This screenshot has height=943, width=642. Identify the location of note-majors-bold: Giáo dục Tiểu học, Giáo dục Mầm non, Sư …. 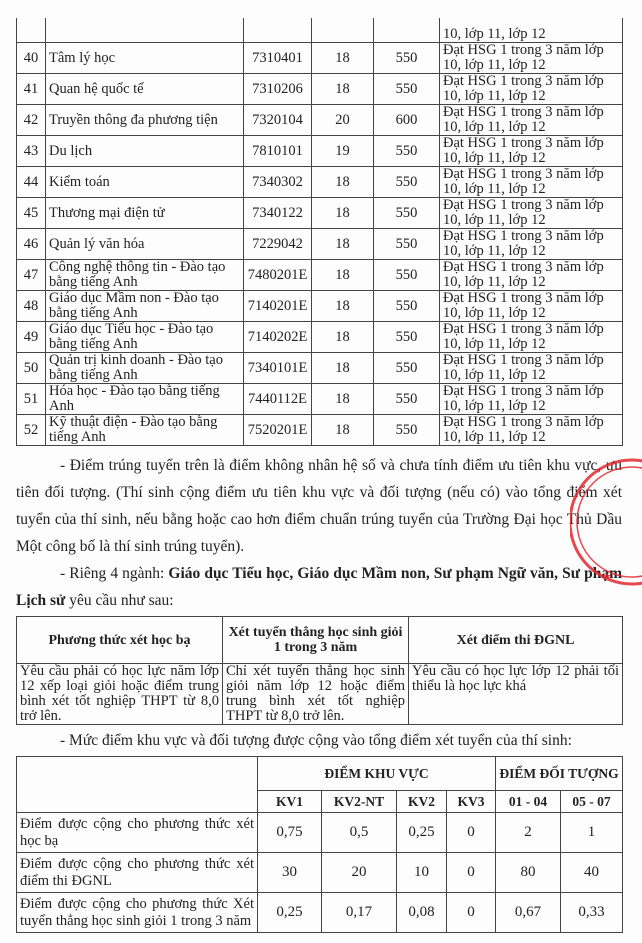
(319, 587).